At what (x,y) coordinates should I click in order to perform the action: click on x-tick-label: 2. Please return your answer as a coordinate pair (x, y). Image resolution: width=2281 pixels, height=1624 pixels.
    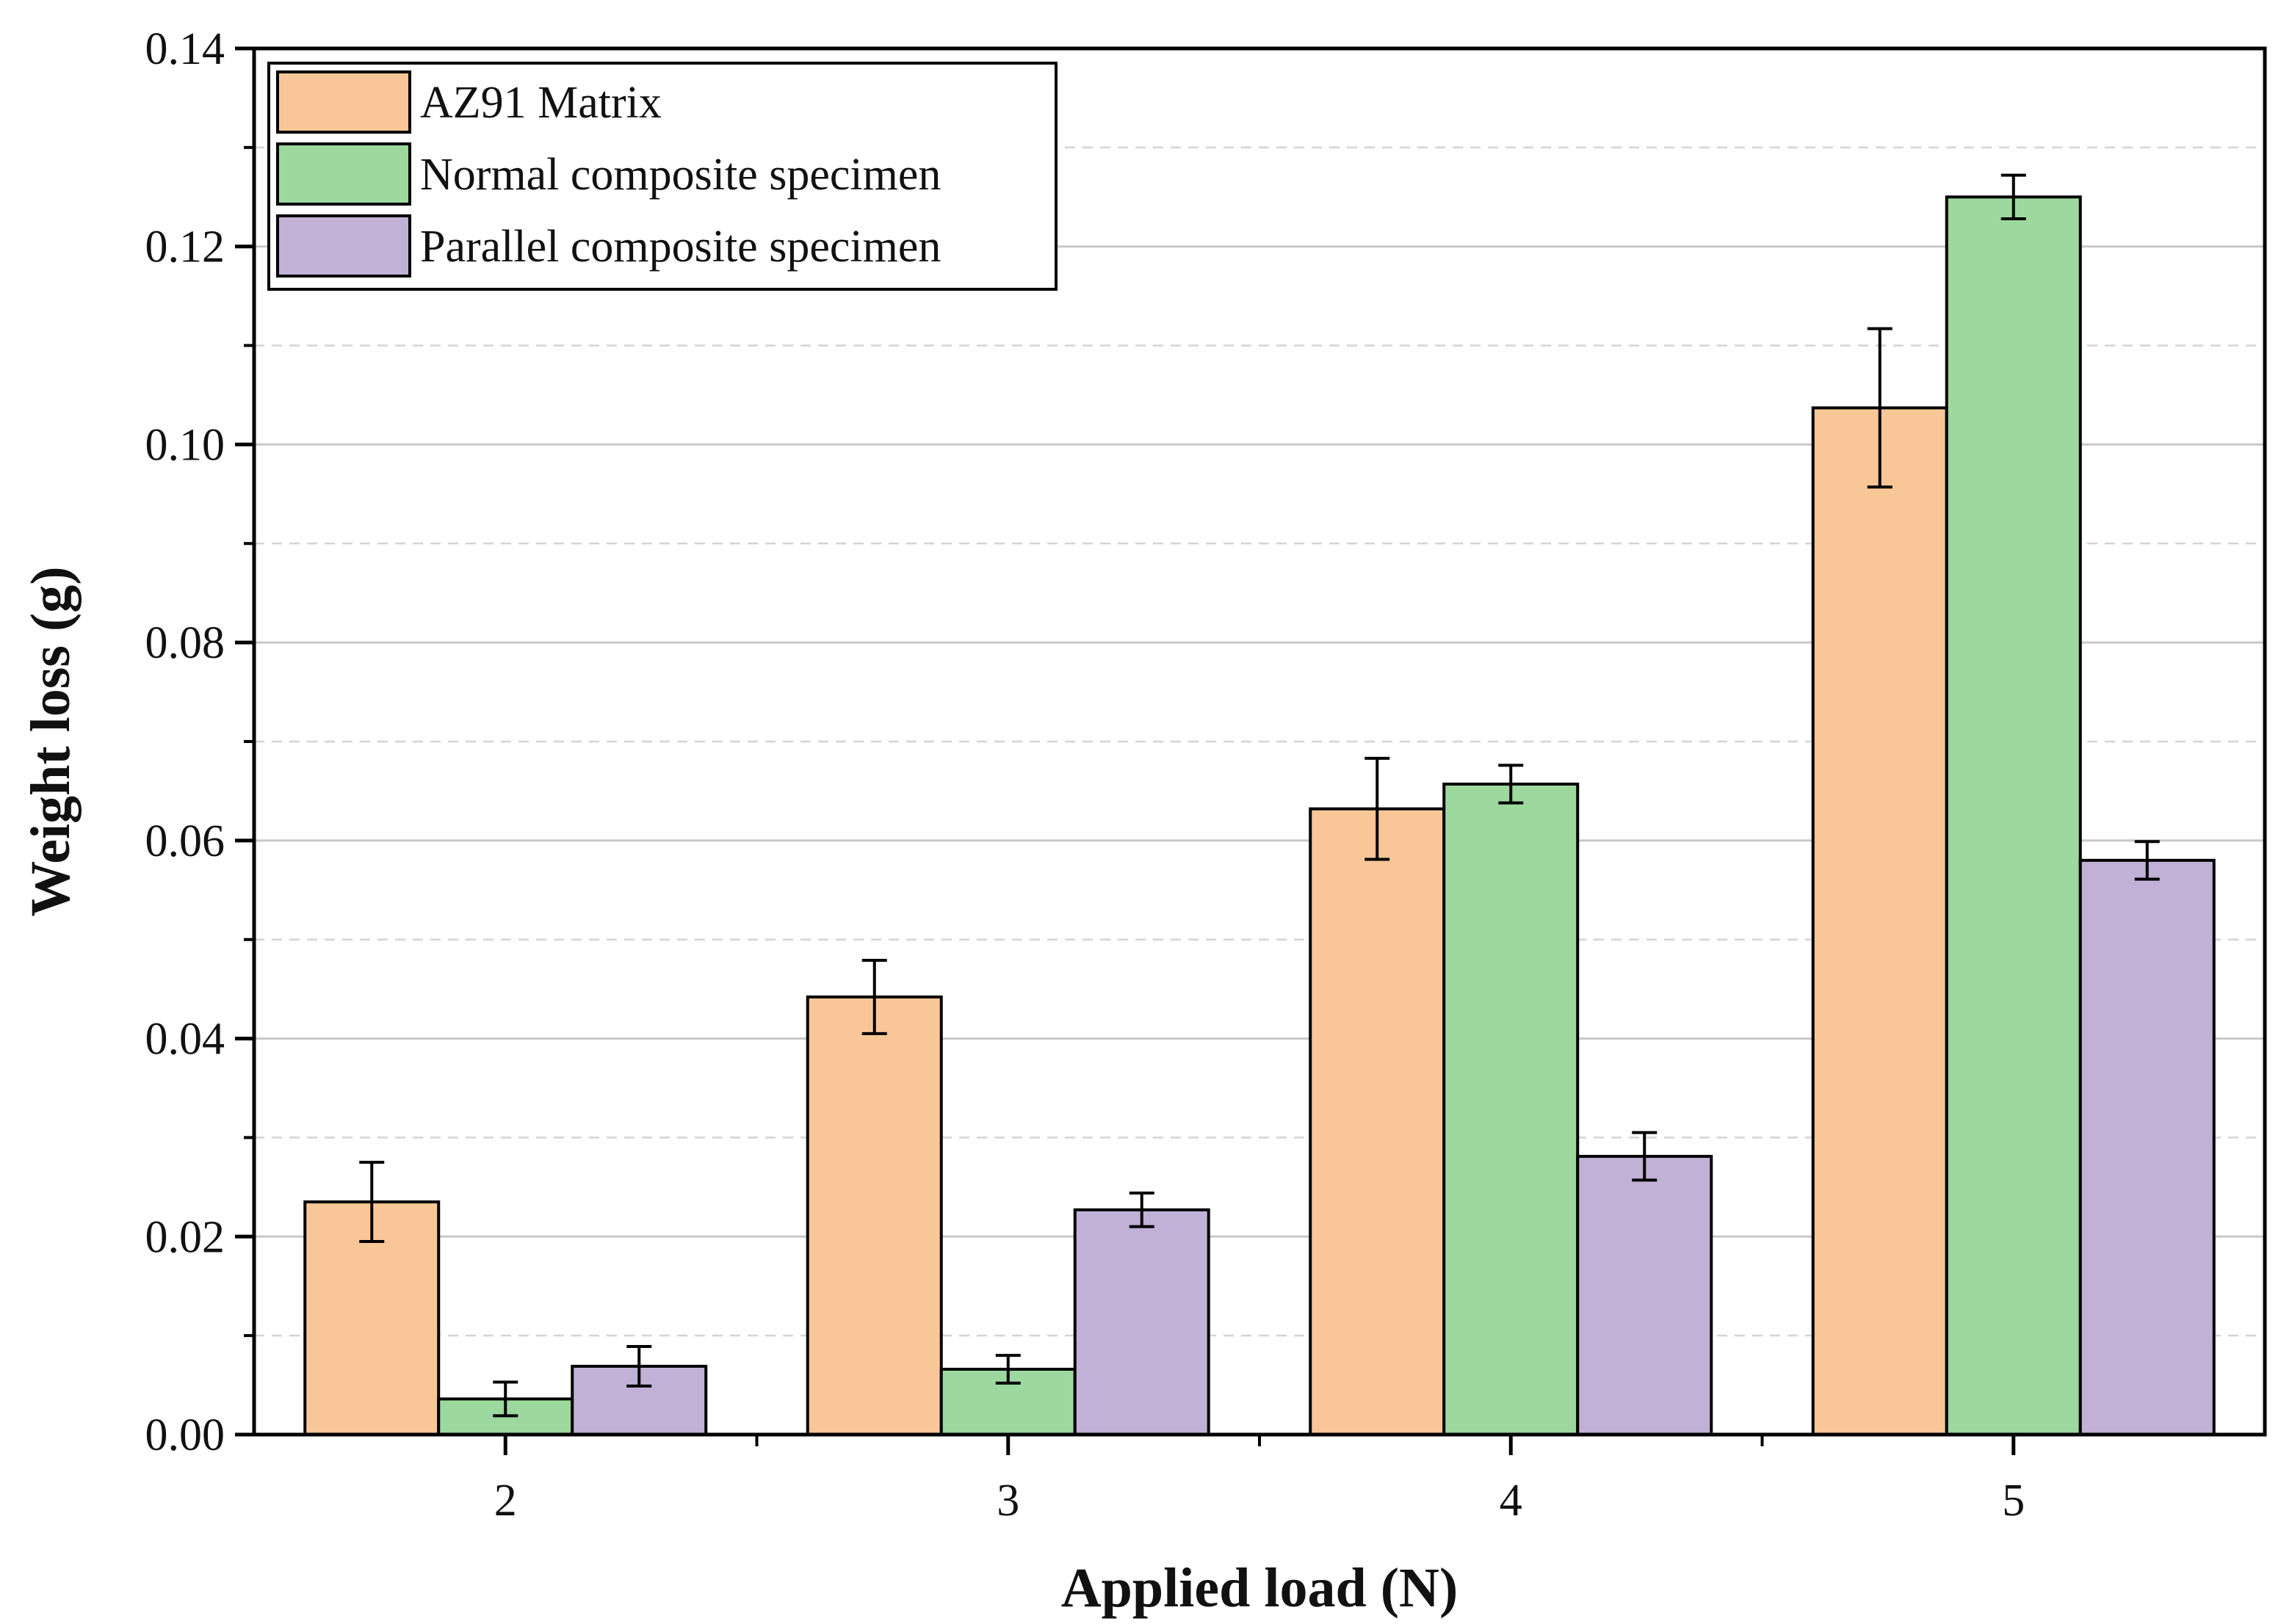
    Looking at the image, I should click on (505, 1501).